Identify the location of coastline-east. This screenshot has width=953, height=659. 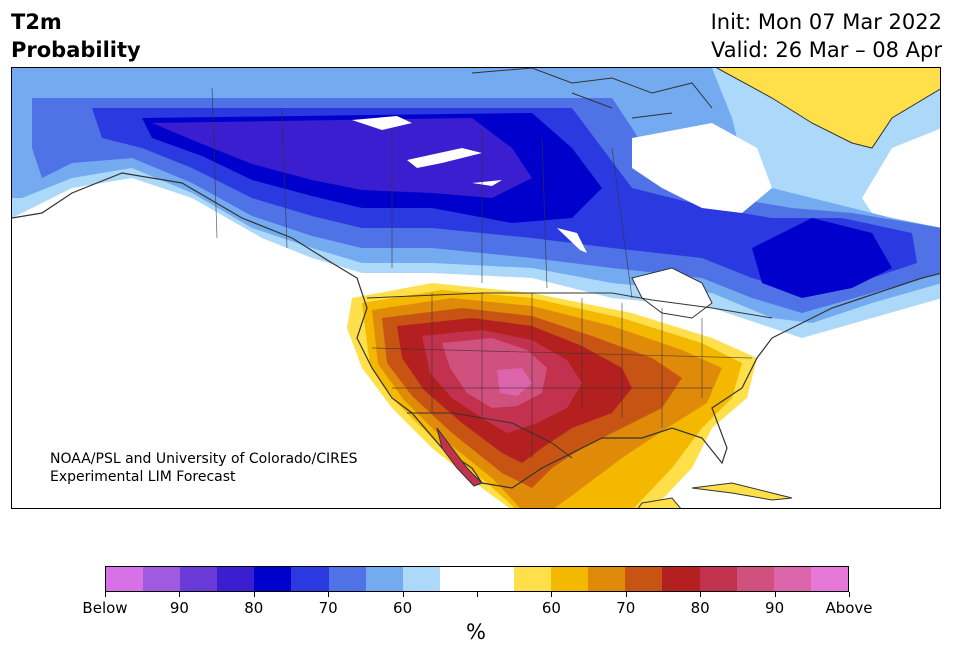
(855, 305).